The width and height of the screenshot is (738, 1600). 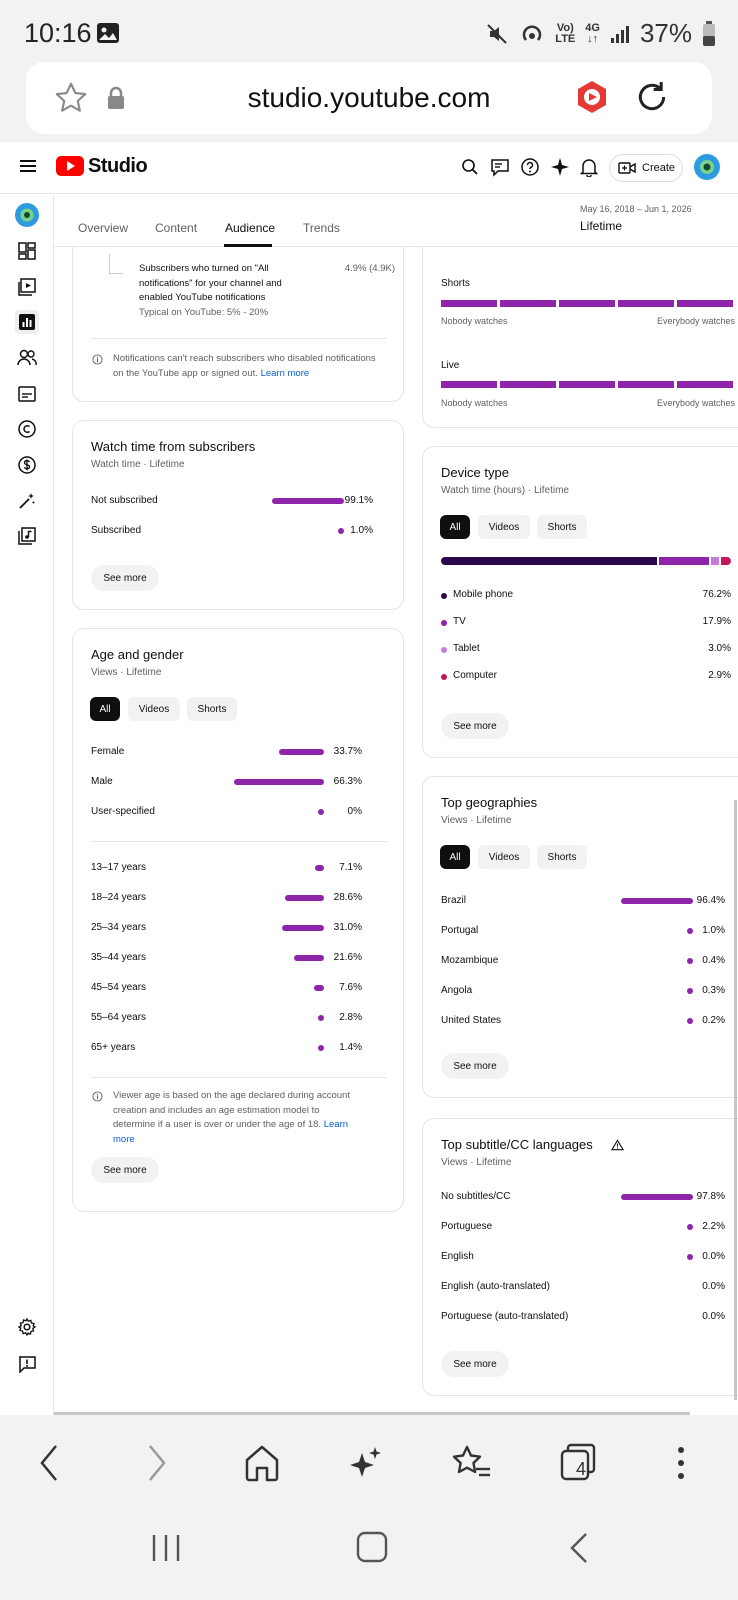 What do you see at coordinates (592, 97) in the screenshot?
I see `youtube-studio-app-icon` at bounding box center [592, 97].